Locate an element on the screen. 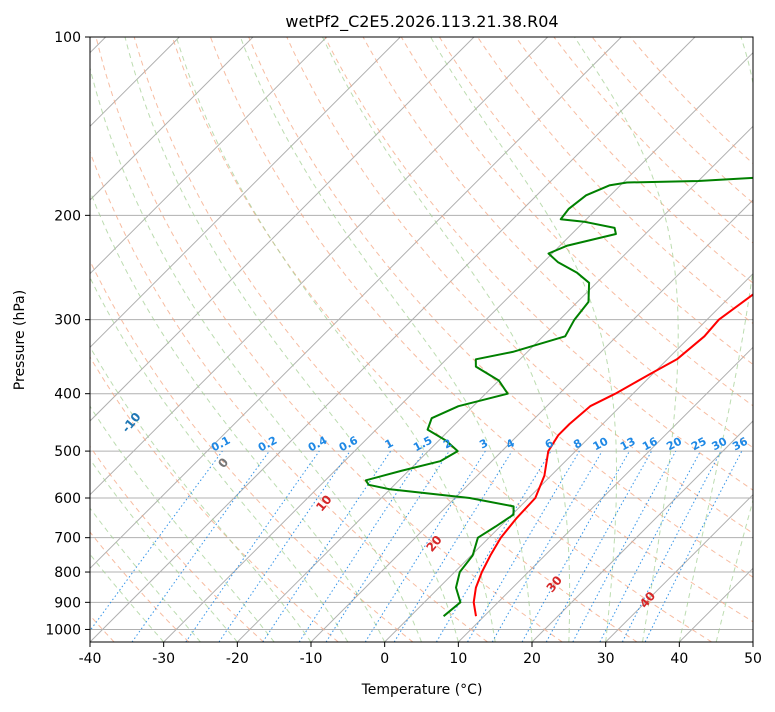  y-tick-label: 900 is located at coordinates (67, 603).